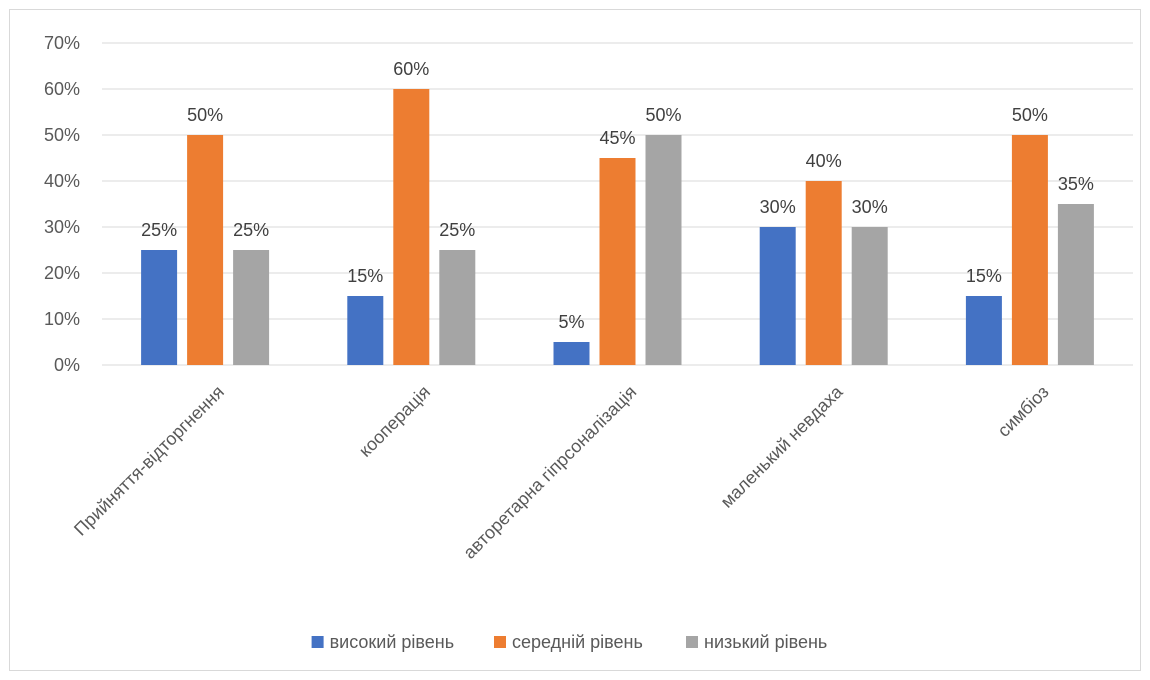  What do you see at coordinates (577, 642) in the screenshot?
I see `legend-label: середній рівень` at bounding box center [577, 642].